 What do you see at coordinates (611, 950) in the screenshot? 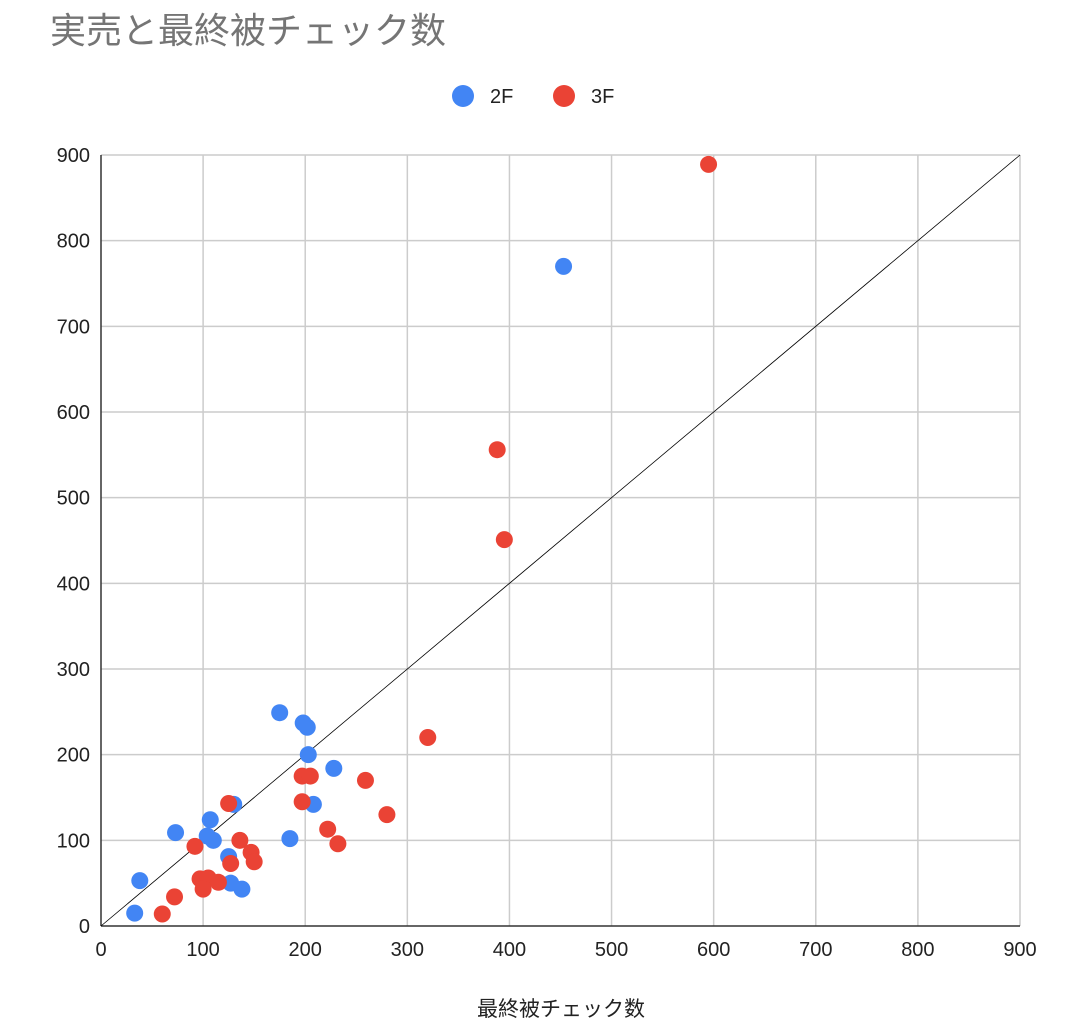
I see `x-tick-label: 500` at bounding box center [611, 950].